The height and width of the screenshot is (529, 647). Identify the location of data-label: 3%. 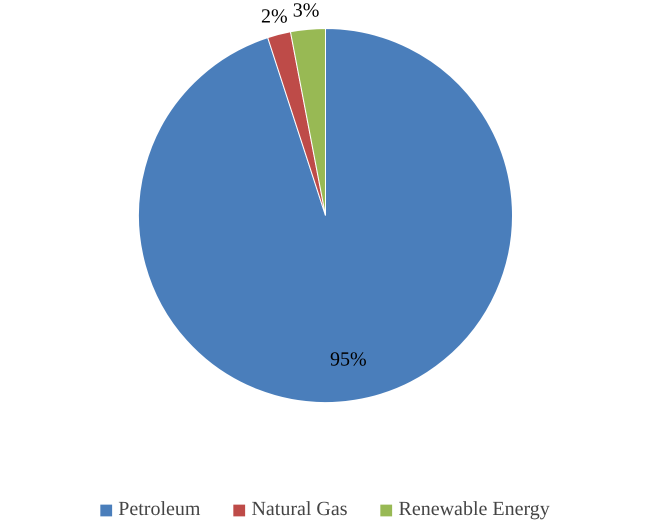
(306, 11).